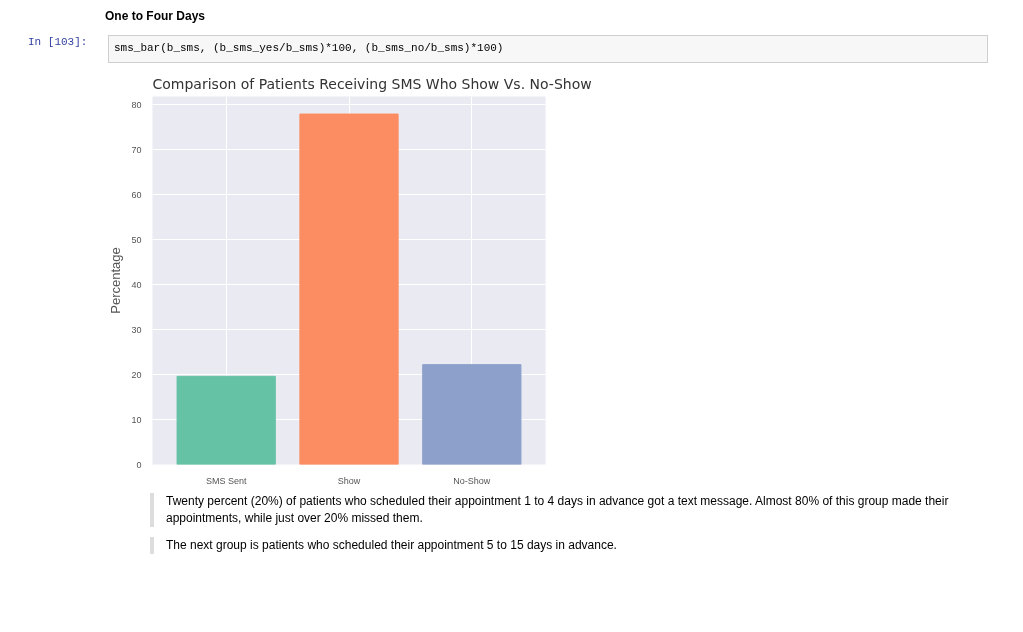 This screenshot has width=1023, height=632. Describe the element at coordinates (136, 419) in the screenshot. I see `y-tick-label: 10` at that location.